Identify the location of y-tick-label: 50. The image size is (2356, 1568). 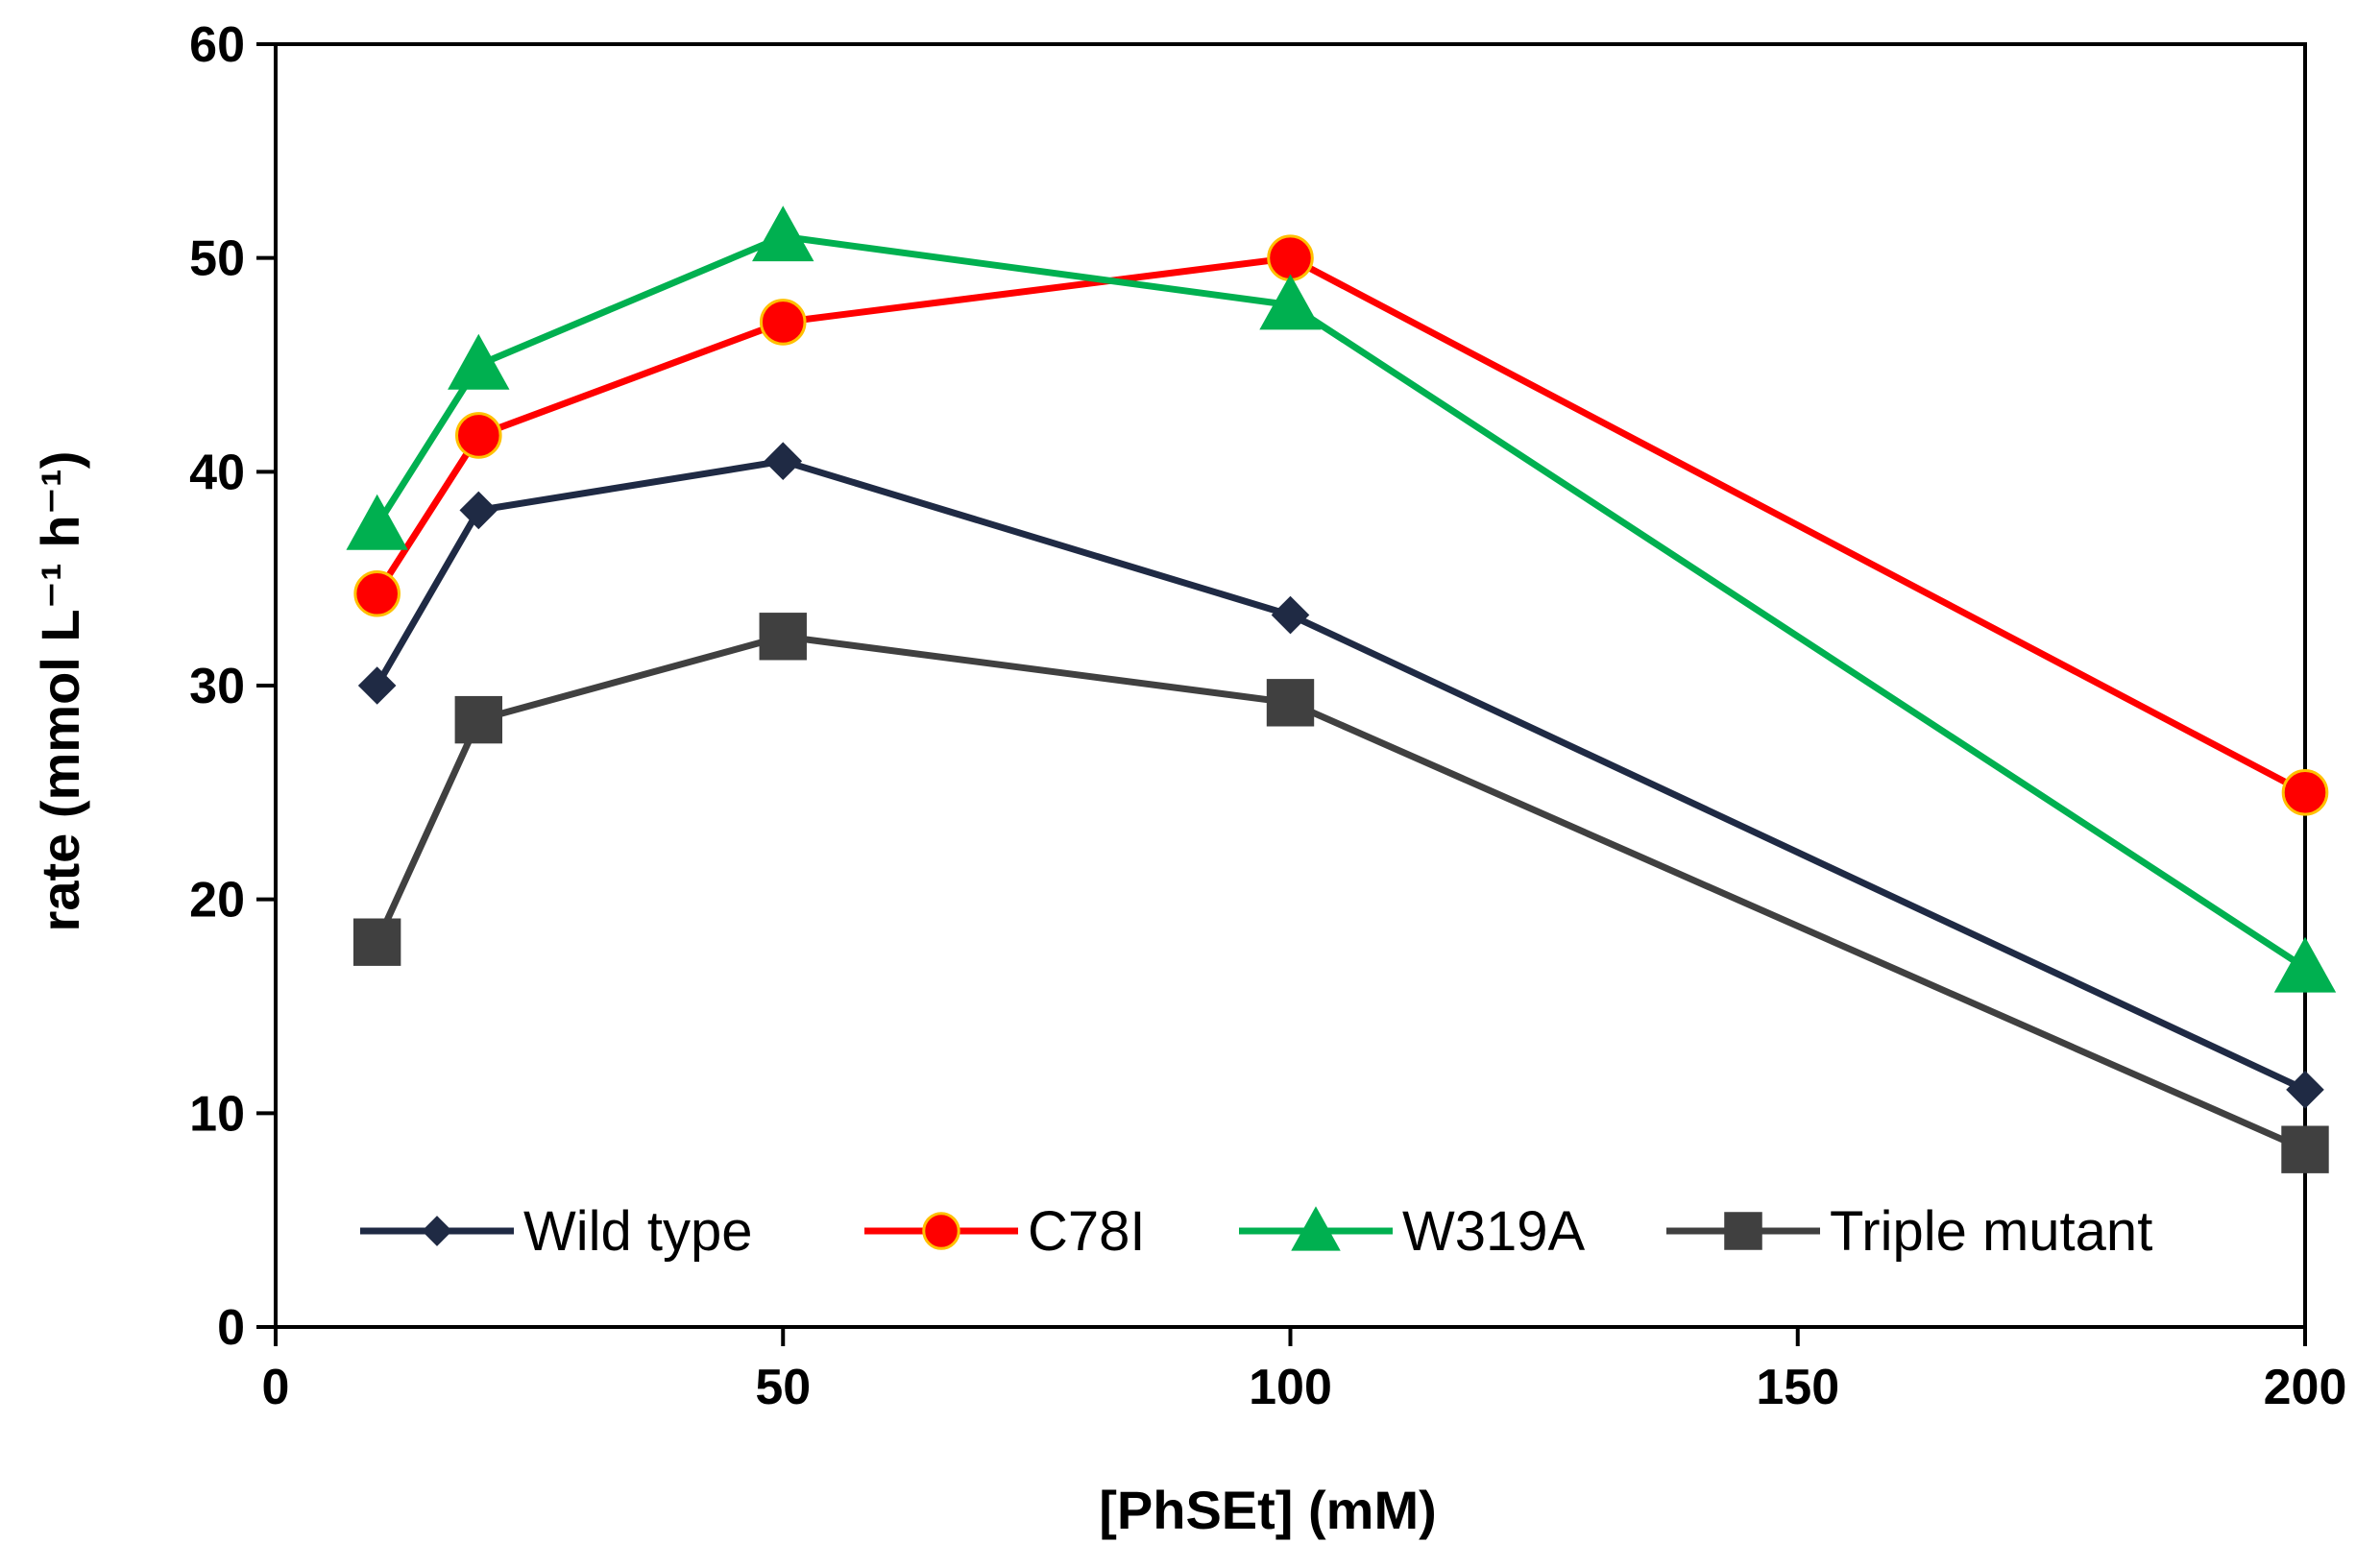
(217, 259).